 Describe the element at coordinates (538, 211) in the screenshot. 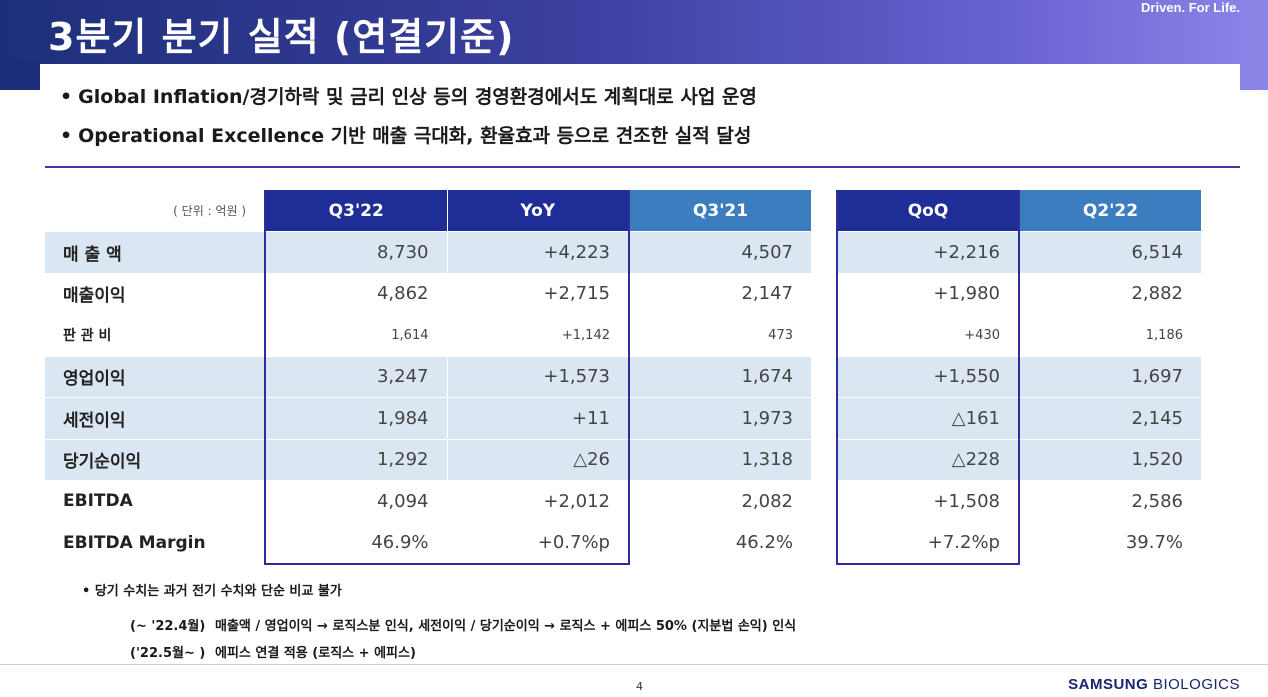

I see `header-yoy: YoY` at that location.